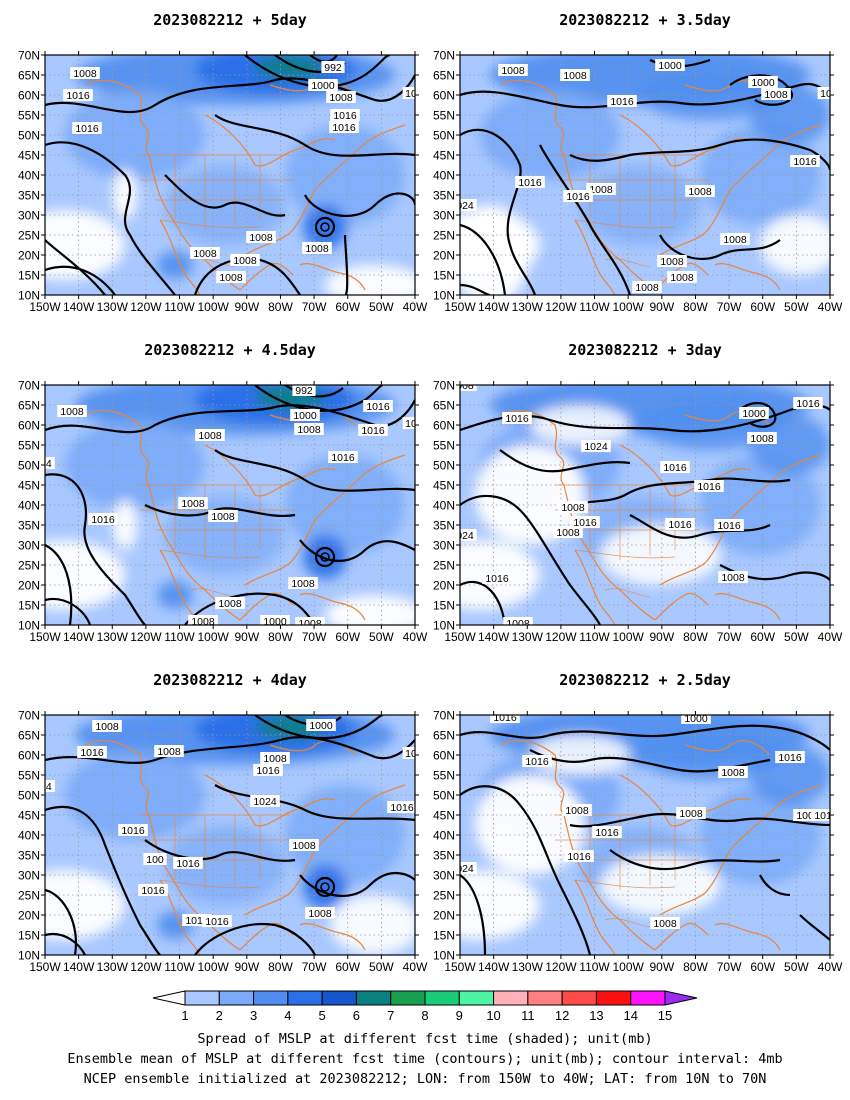 Image resolution: width=850 pixels, height=1100 pixels. I want to click on contour-label-text: 10, so click(411, 94).